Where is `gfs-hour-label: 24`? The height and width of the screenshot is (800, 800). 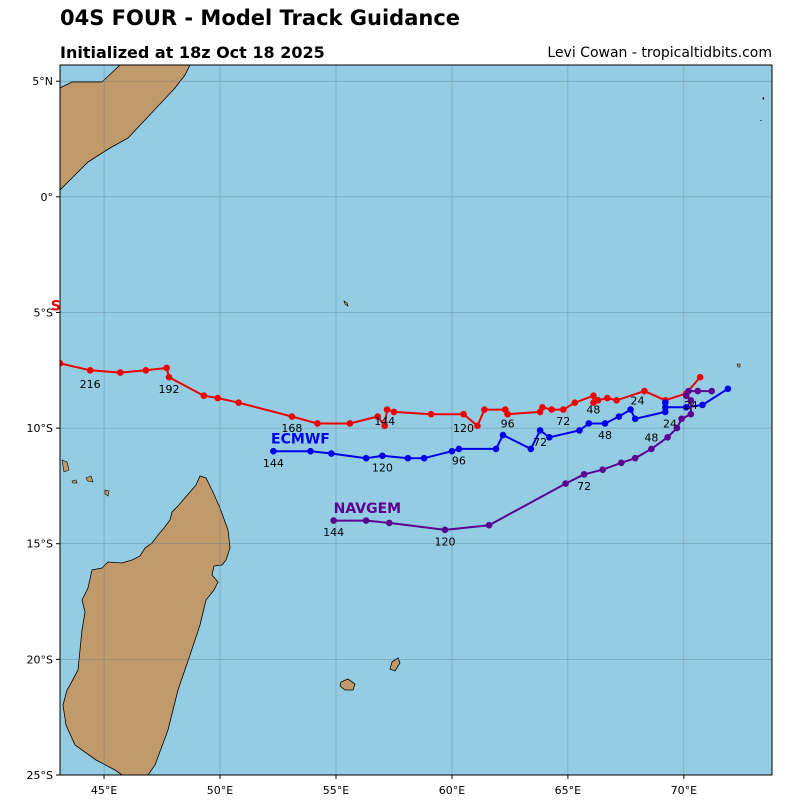 gfs-hour-label: 24 is located at coordinates (637, 400).